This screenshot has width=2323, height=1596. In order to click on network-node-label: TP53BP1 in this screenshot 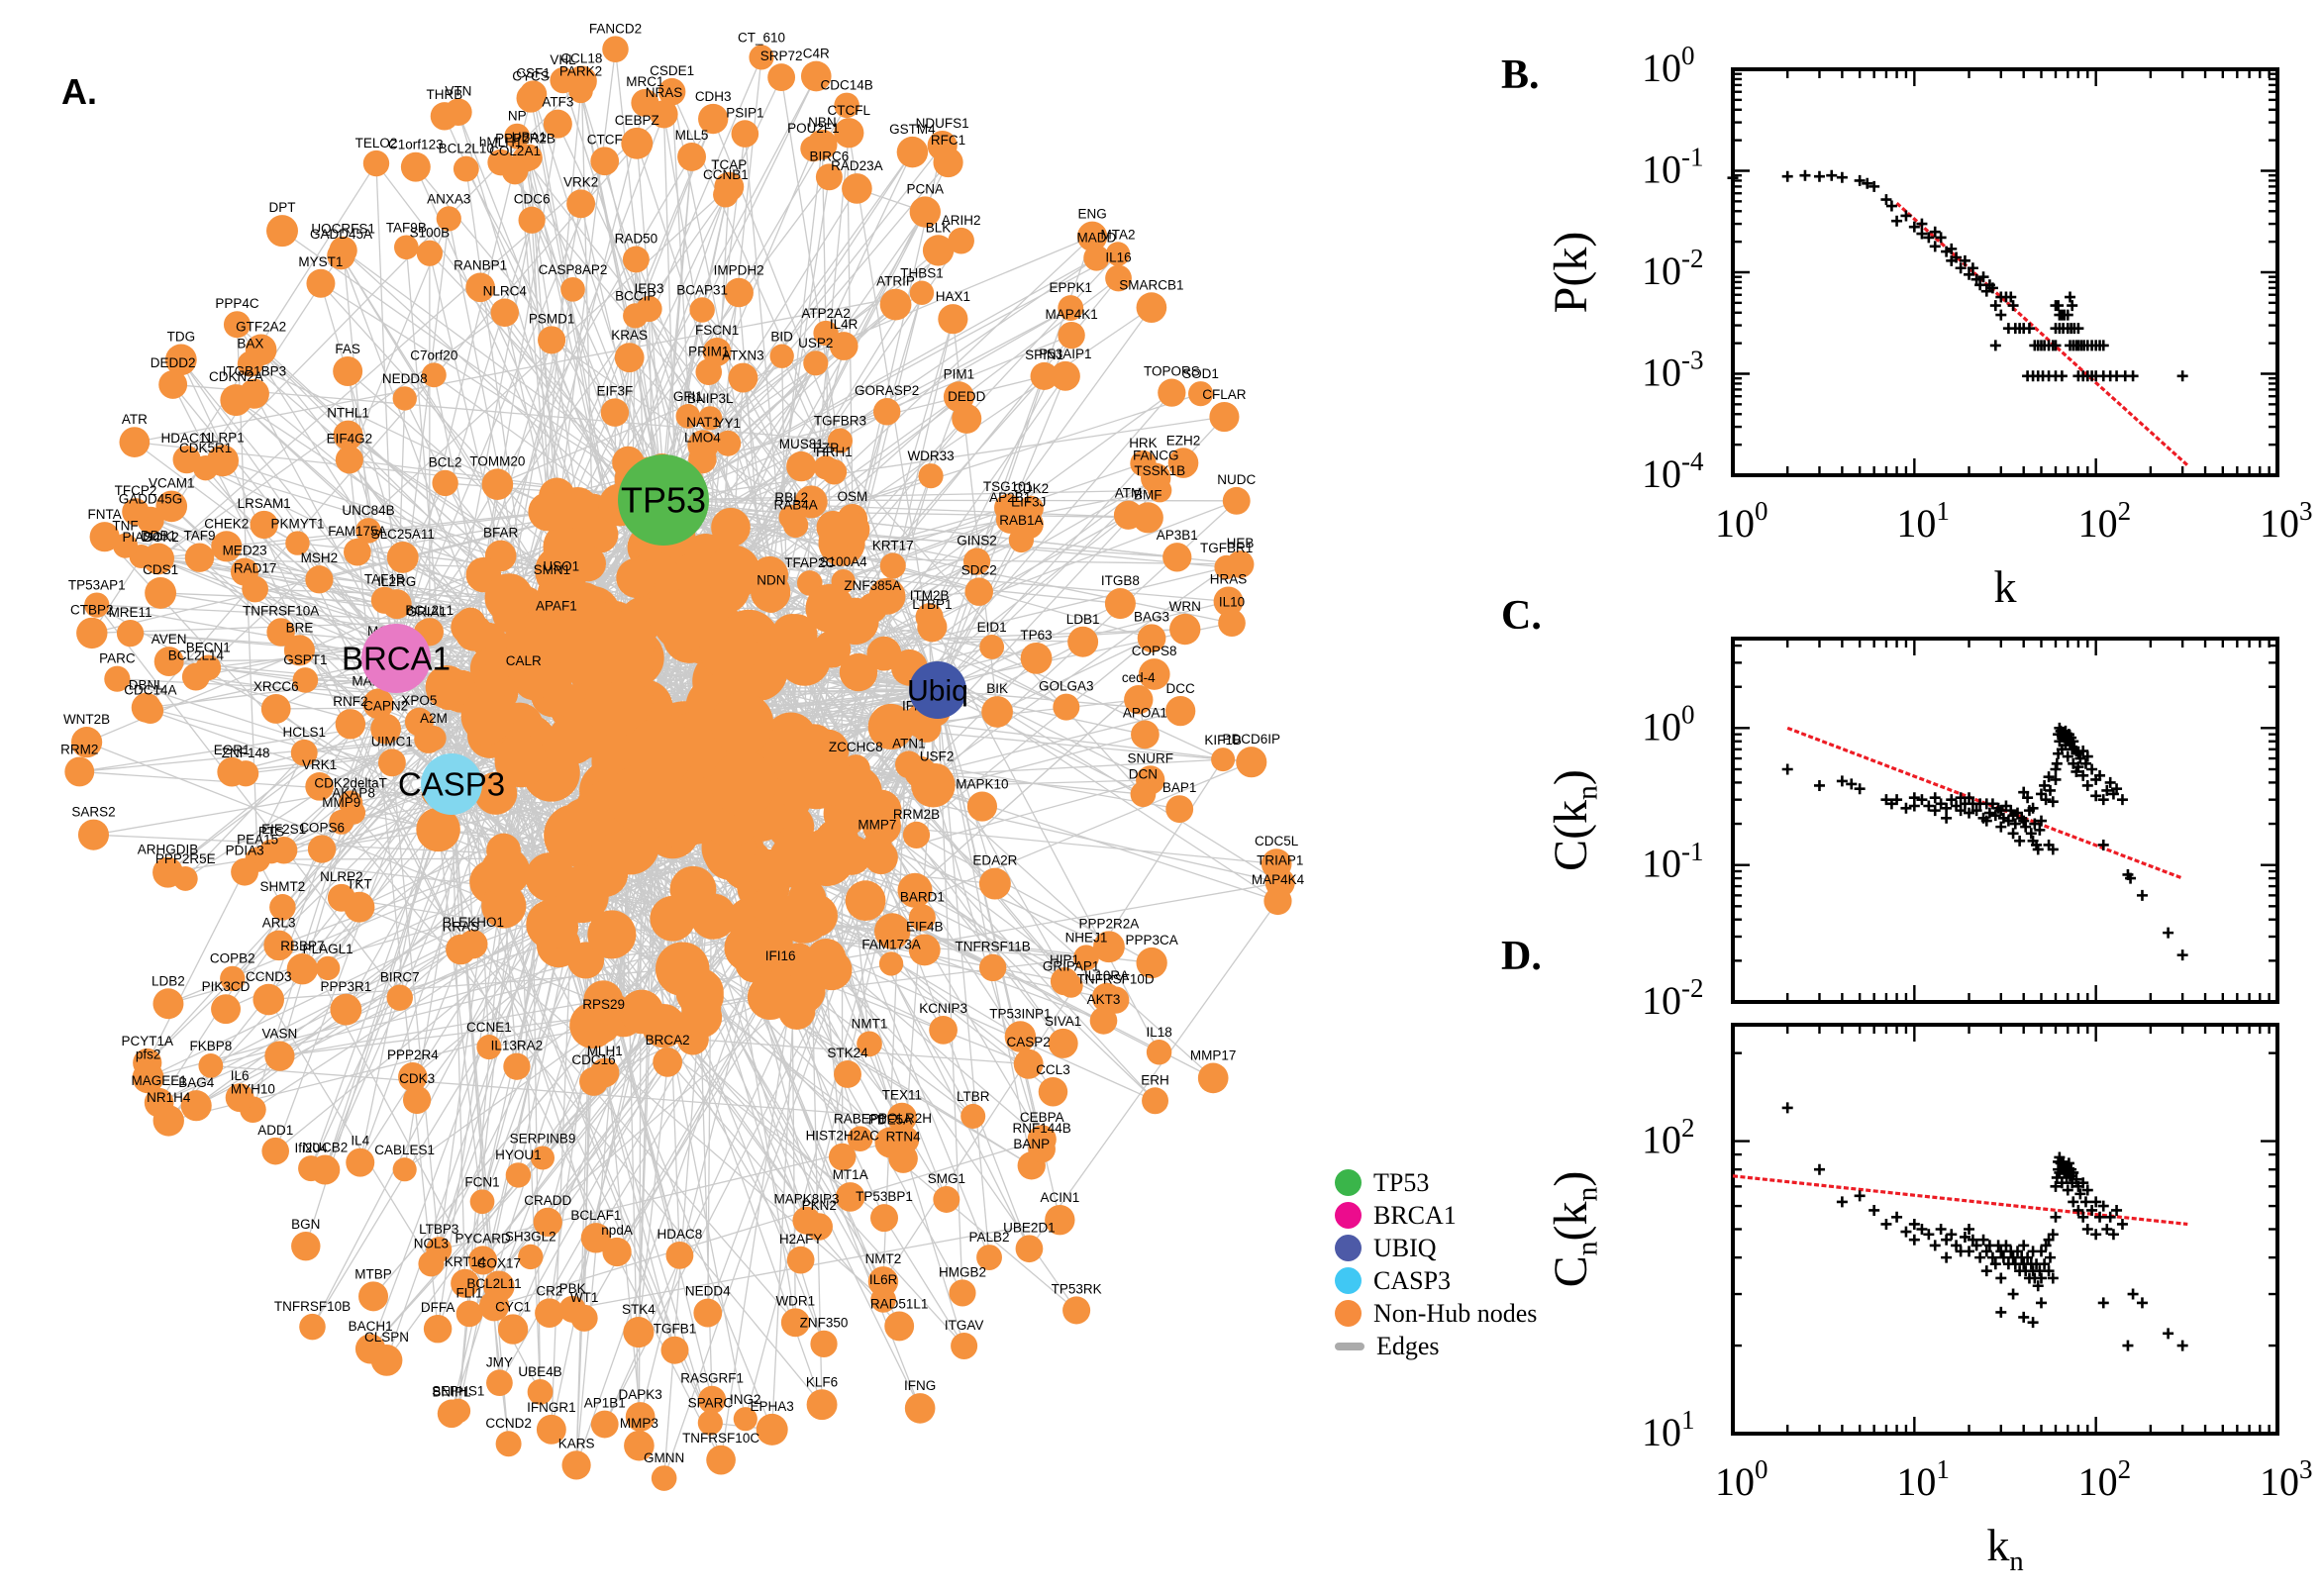, I will do `click(884, 1196)`.